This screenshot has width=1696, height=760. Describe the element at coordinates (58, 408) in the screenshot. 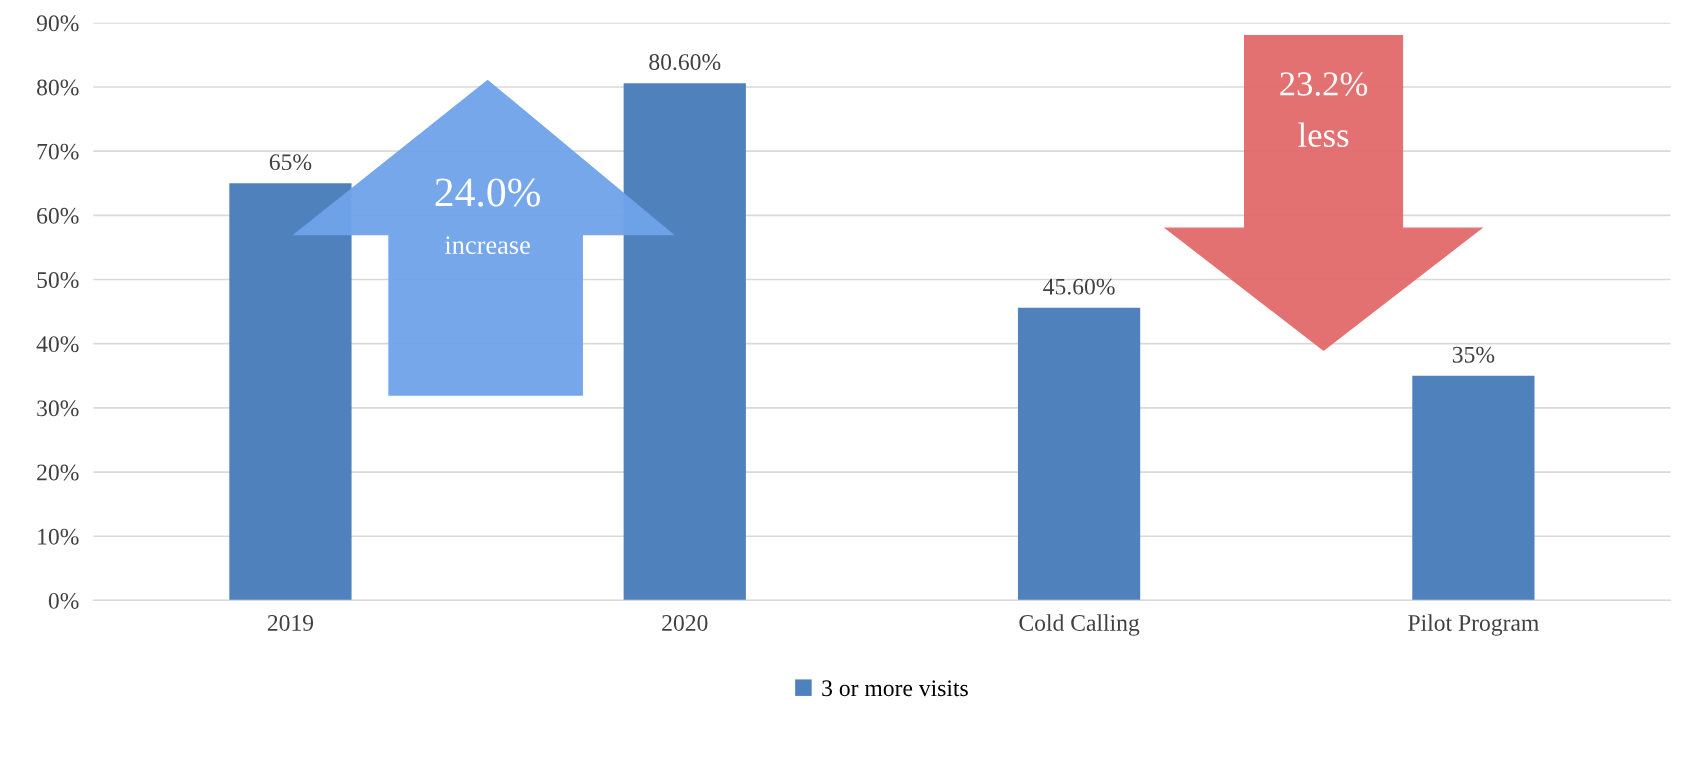

I see `y-tick-label: 30%` at that location.